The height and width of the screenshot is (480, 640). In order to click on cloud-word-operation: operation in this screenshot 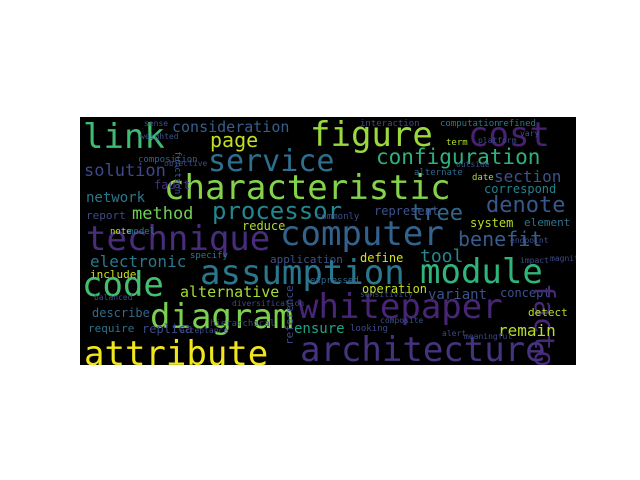, I will do `click(395, 289)`.